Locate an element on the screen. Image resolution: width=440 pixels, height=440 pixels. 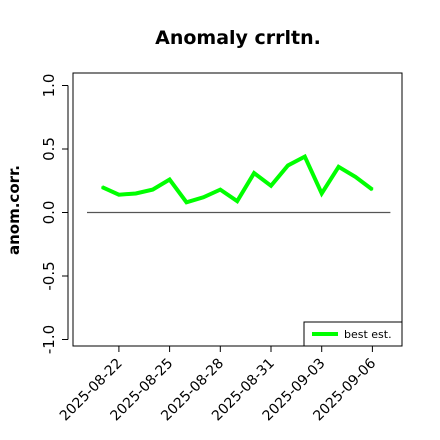
y-tick-label: -0.5 is located at coordinates (49, 275).